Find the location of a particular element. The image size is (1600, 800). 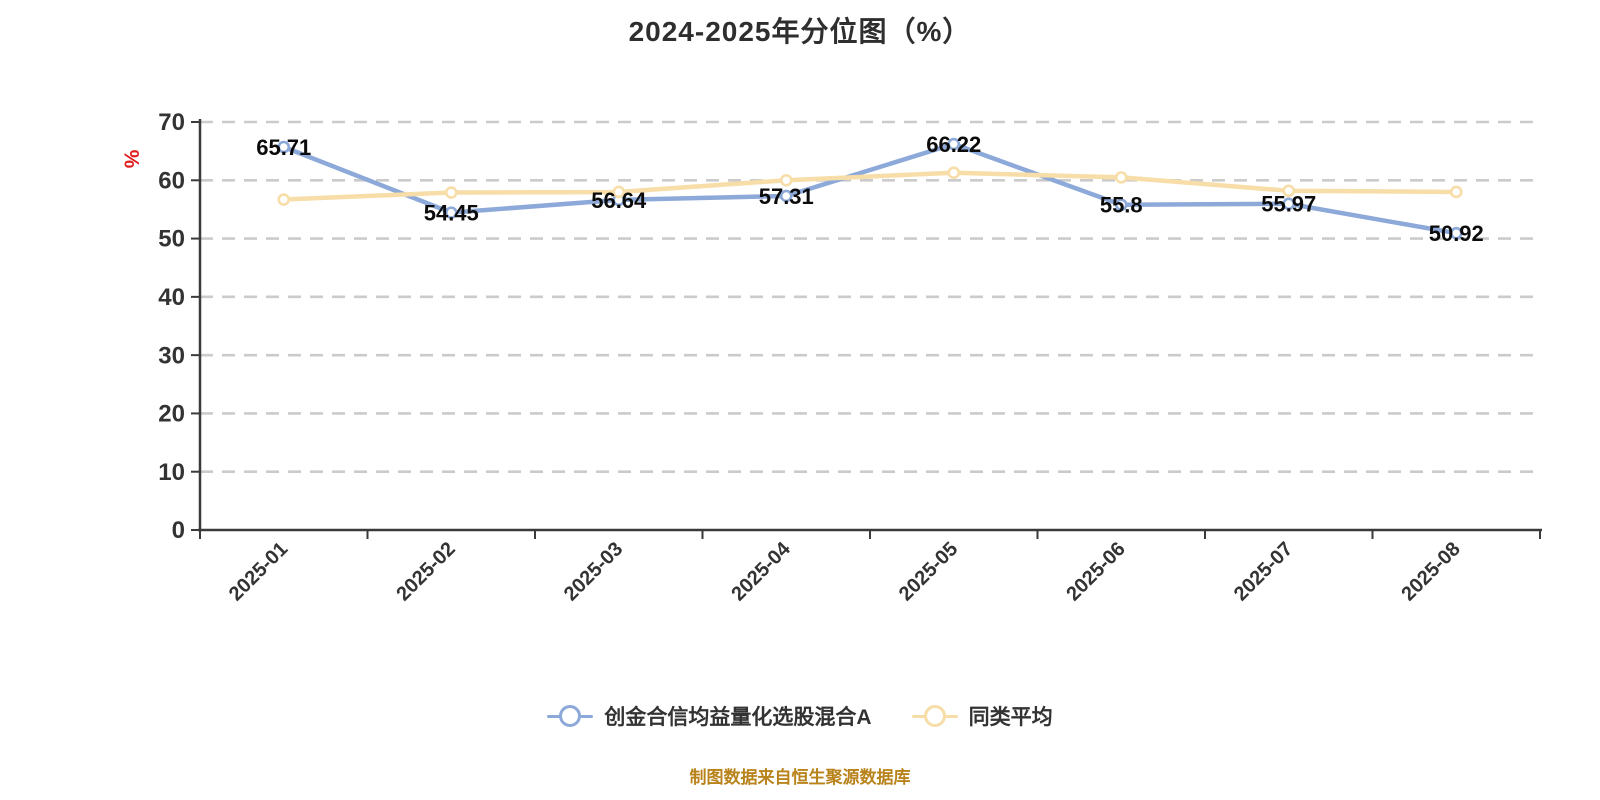

average-series-line is located at coordinates (870, 186).